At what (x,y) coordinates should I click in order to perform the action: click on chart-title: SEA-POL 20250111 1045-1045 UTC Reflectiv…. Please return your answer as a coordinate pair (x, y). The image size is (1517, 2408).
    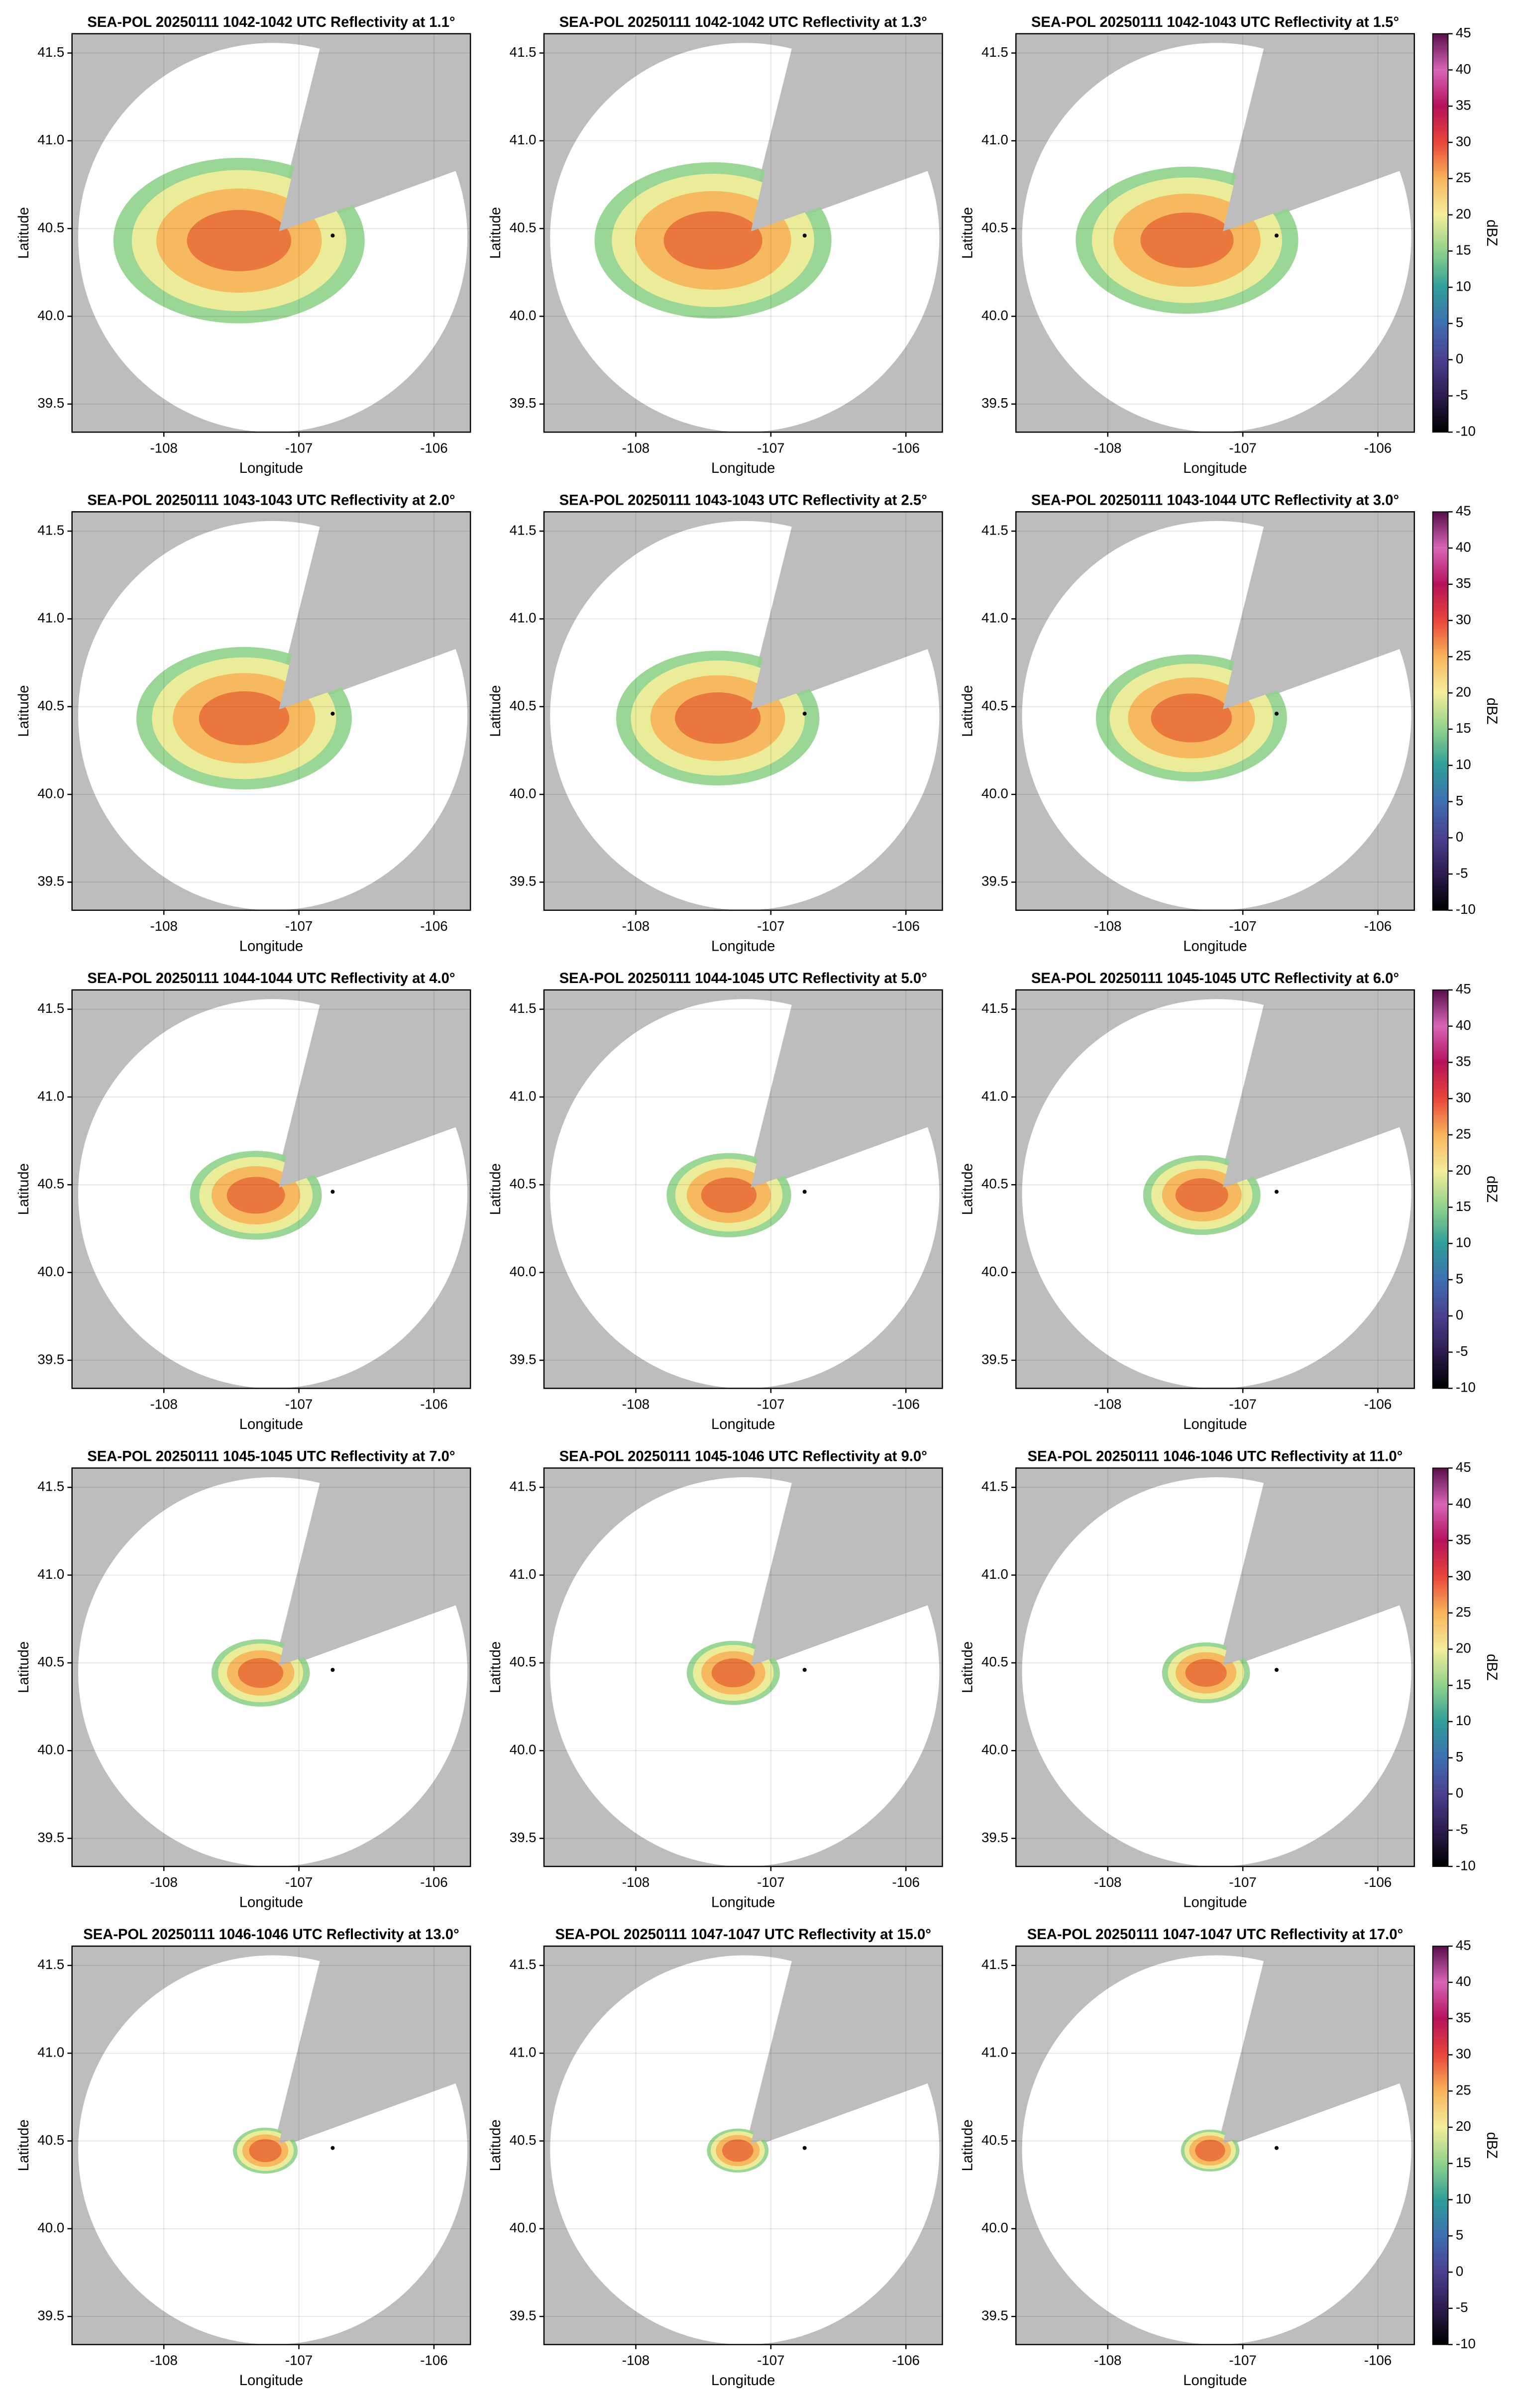
    Looking at the image, I should click on (271, 1457).